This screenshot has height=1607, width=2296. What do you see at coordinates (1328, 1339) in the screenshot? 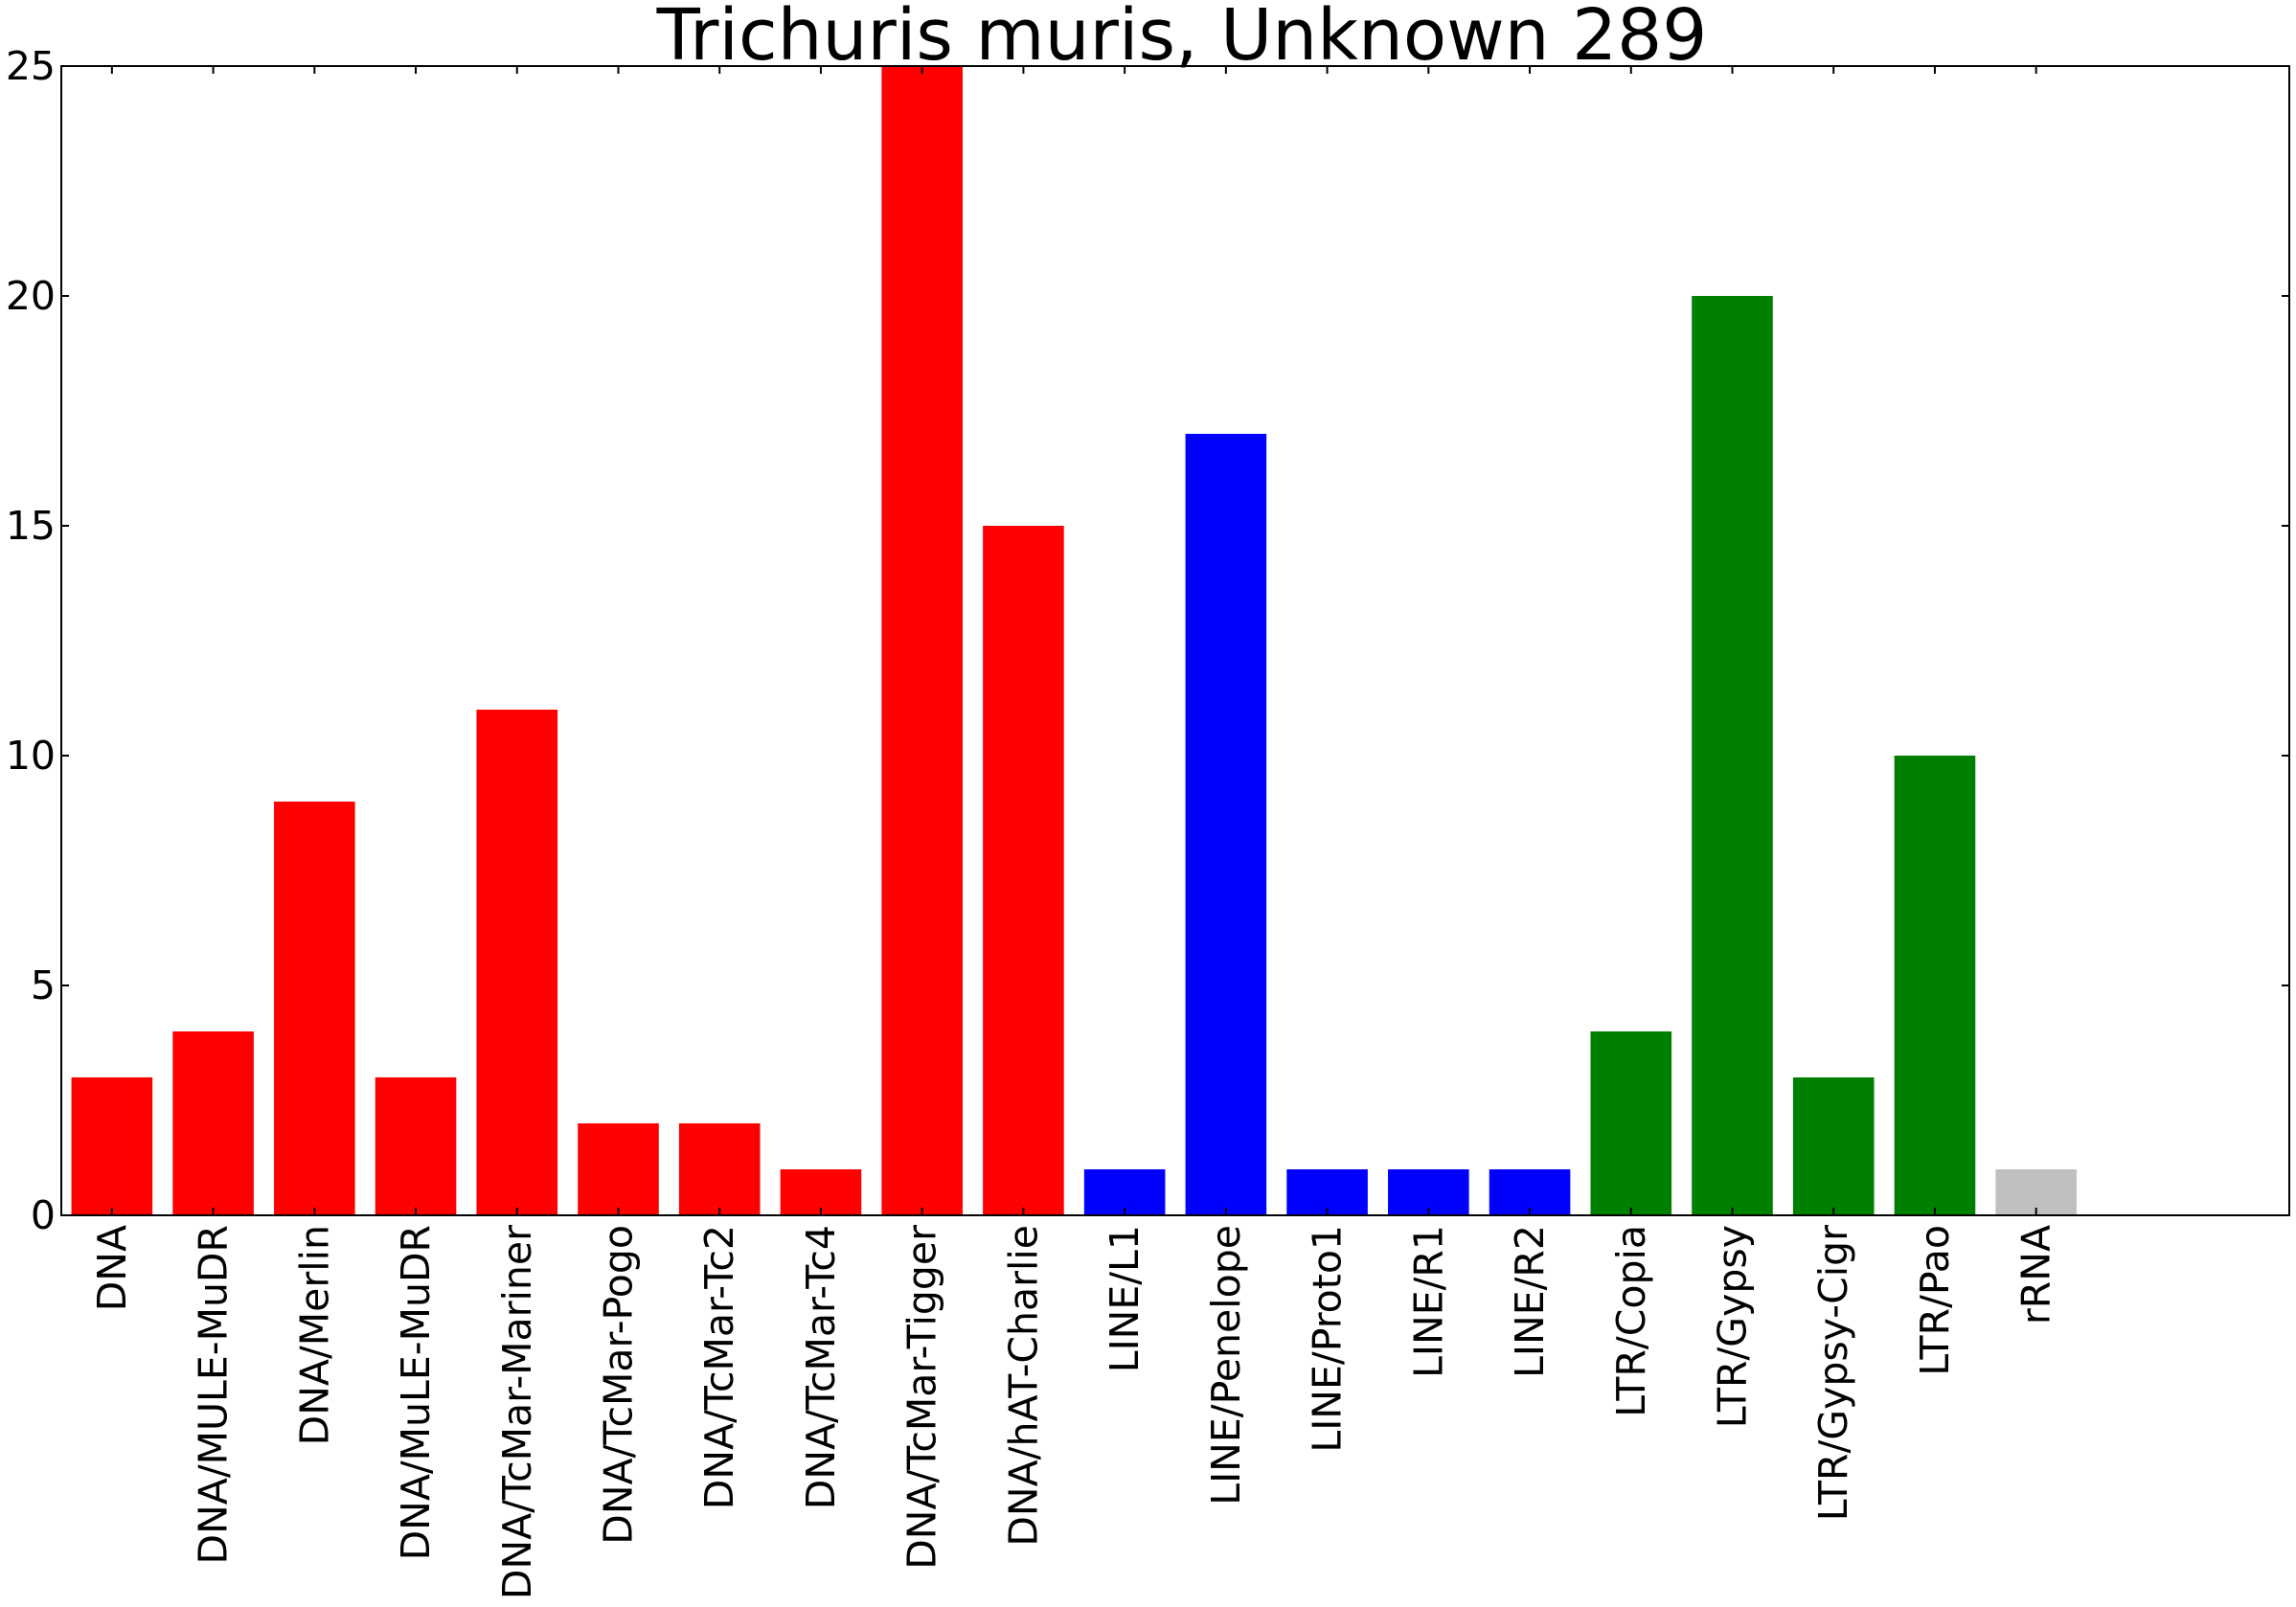
I see `x-tick-label: LINE/Proto1` at bounding box center [1328, 1339].